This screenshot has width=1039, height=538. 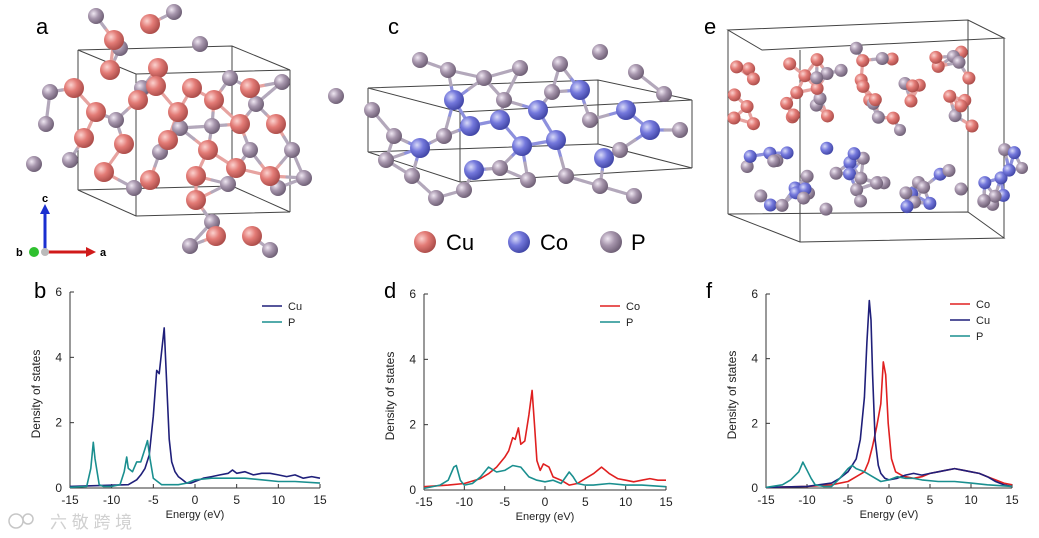 What do you see at coordinates (42, 26) in the screenshot?
I see `panel-label-a: a` at bounding box center [42, 26].